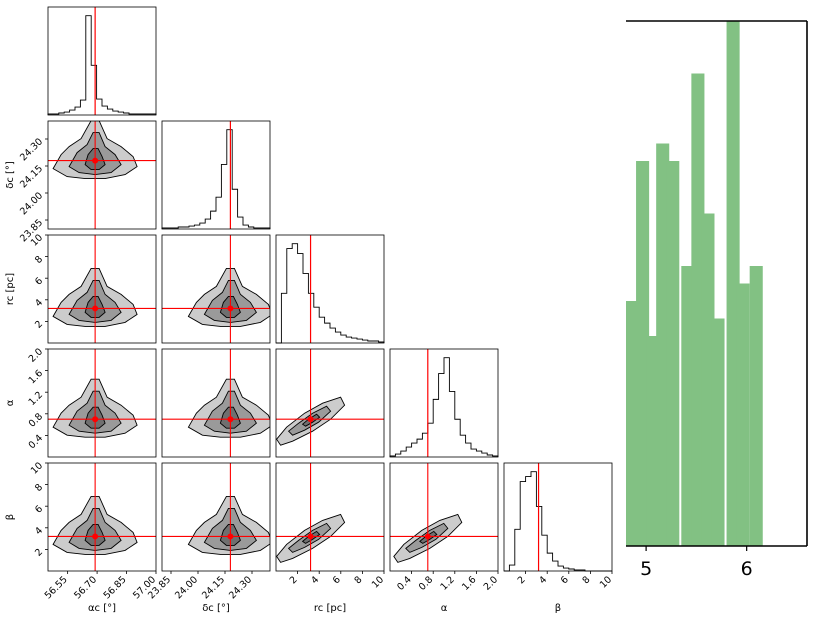 The width and height of the screenshot is (831, 620). I want to click on x-axis-label-delta_c: δc [°], so click(216, 608).